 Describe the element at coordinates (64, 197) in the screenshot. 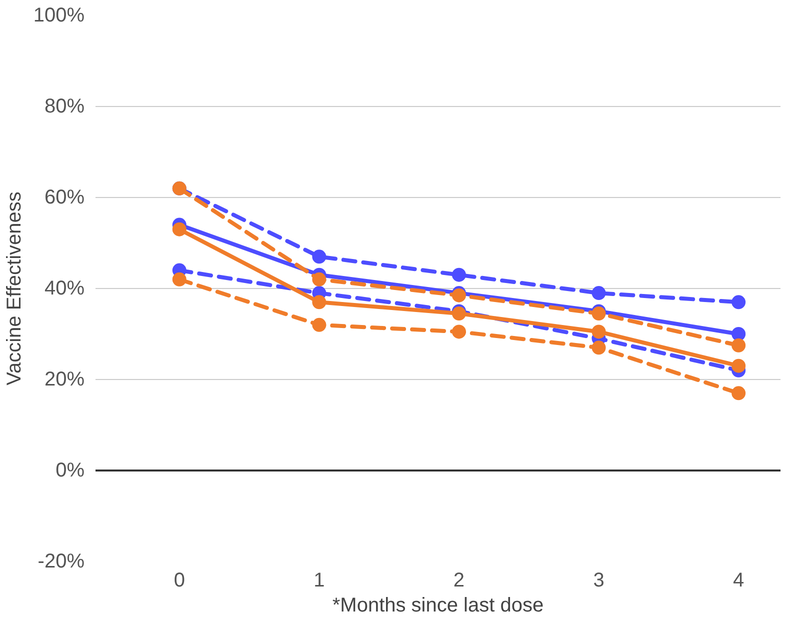

I see `y-tick-label: 60%` at that location.